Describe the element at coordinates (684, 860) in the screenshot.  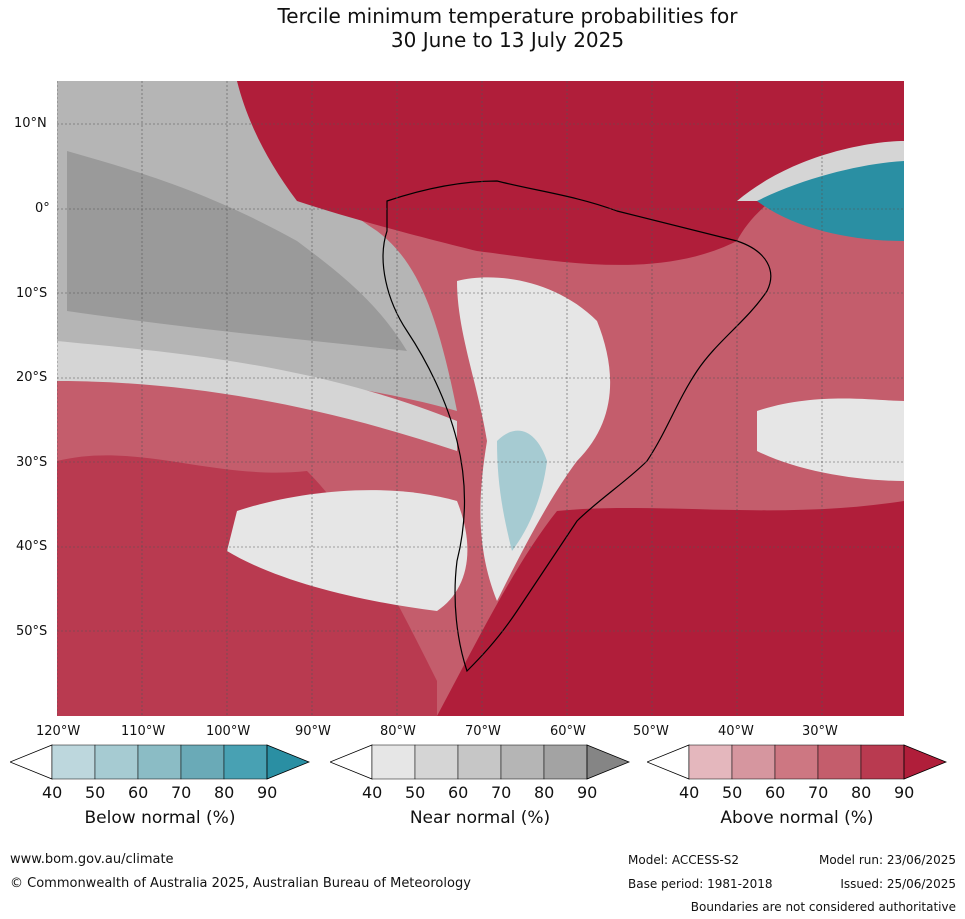
I see `model-text: Model: ACCESS-S2` at that location.